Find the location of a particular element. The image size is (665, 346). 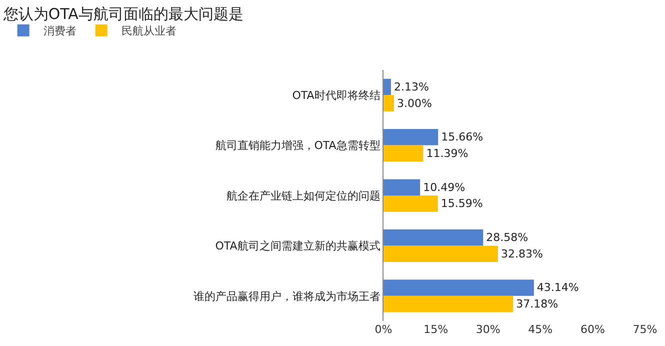

data-label: 11.39% is located at coordinates (447, 153).